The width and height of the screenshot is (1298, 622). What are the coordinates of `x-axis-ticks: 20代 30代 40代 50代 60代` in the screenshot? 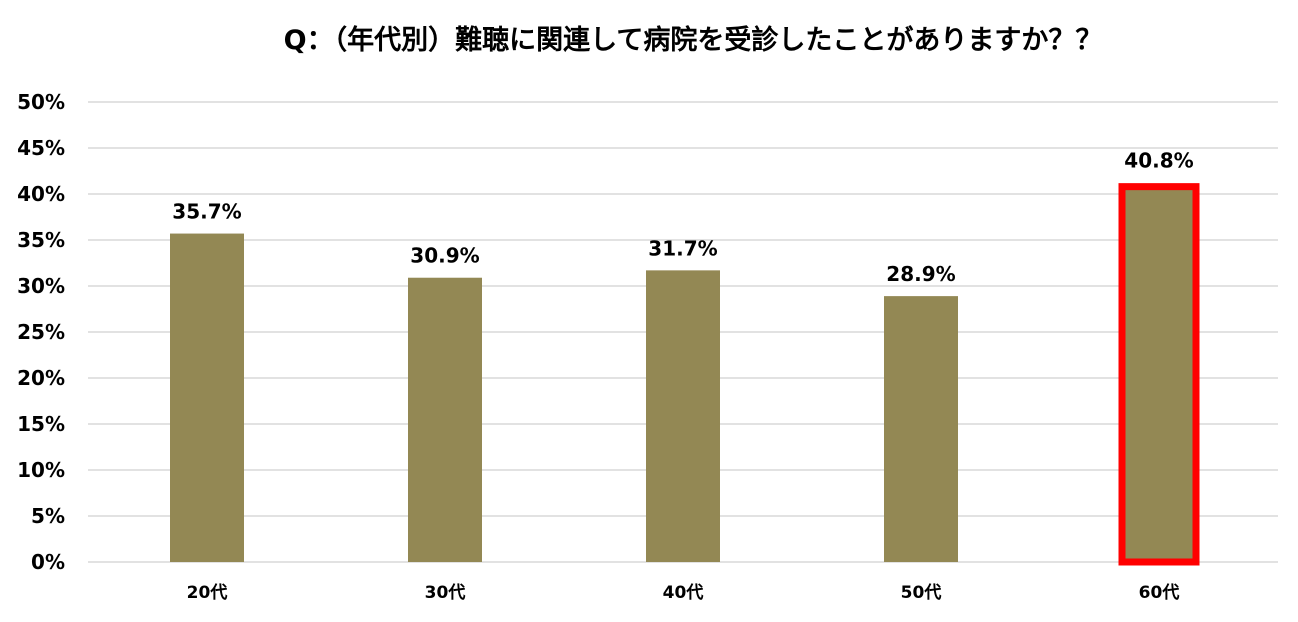 It's located at (683, 592).